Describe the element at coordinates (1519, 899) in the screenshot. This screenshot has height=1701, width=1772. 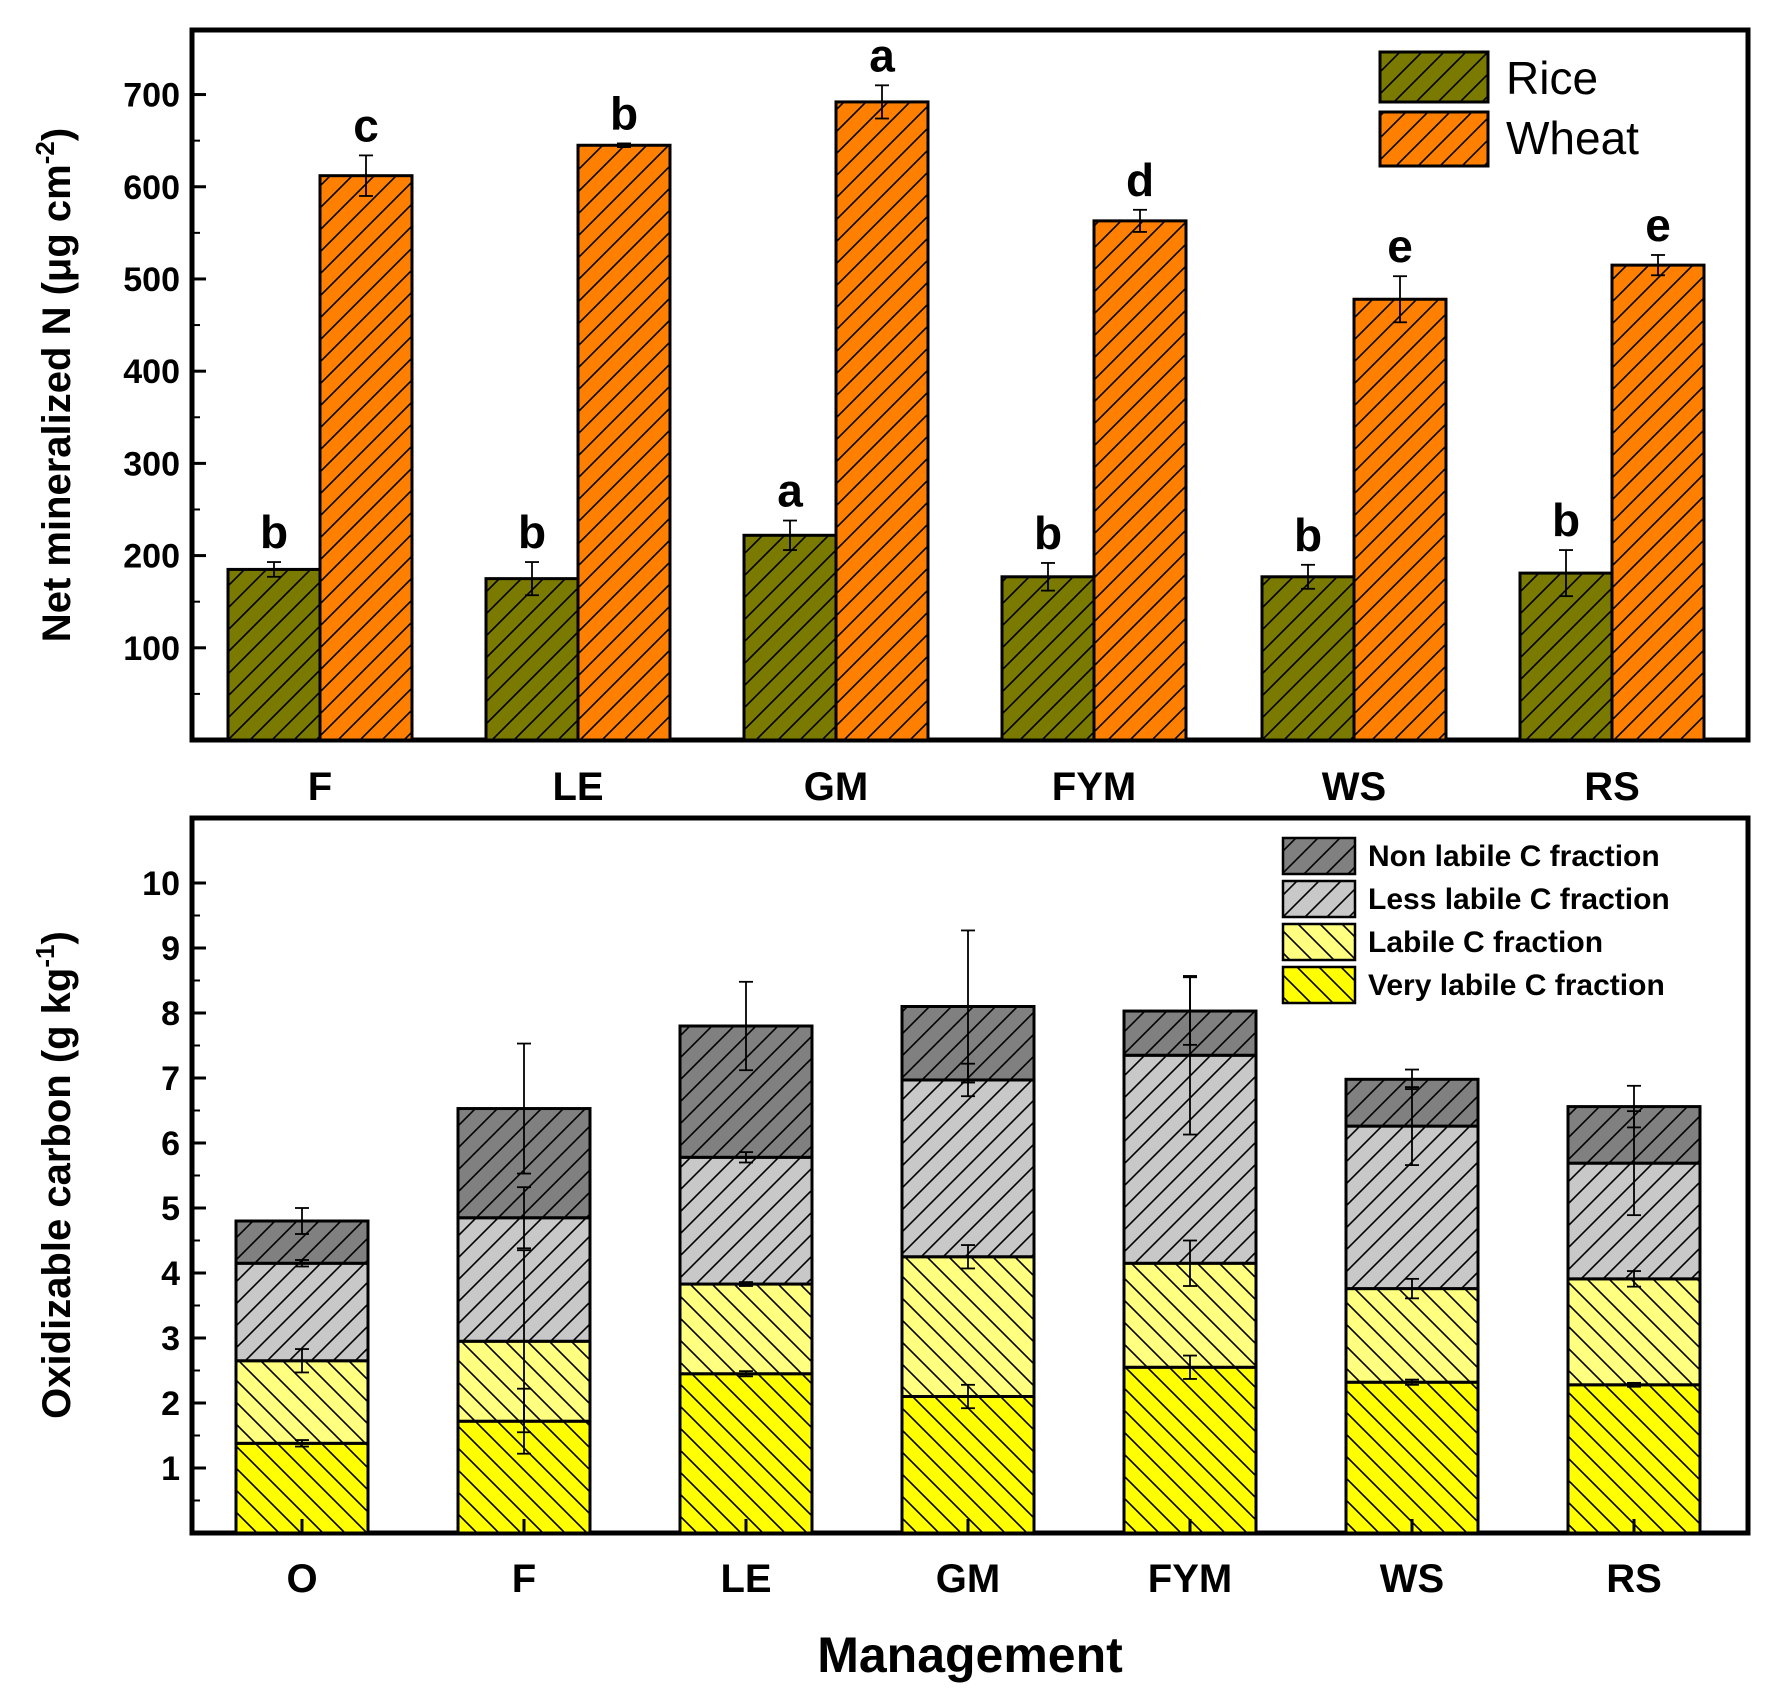
I see `legend-label: Less labile C fraction` at that location.